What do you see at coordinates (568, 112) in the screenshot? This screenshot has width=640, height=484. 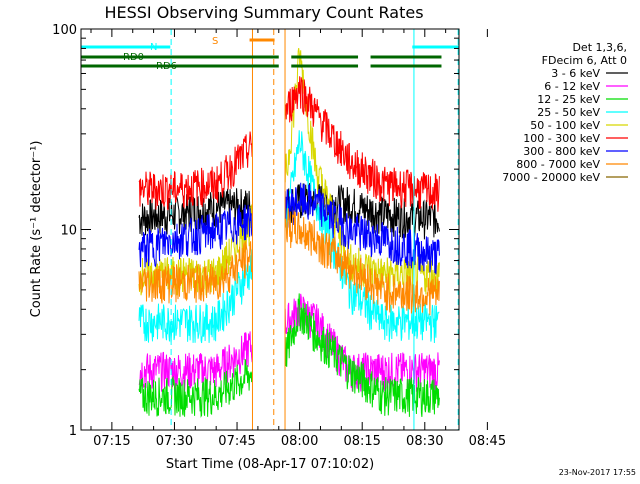 I see `legend-label: 25 - 50 keV` at bounding box center [568, 112].